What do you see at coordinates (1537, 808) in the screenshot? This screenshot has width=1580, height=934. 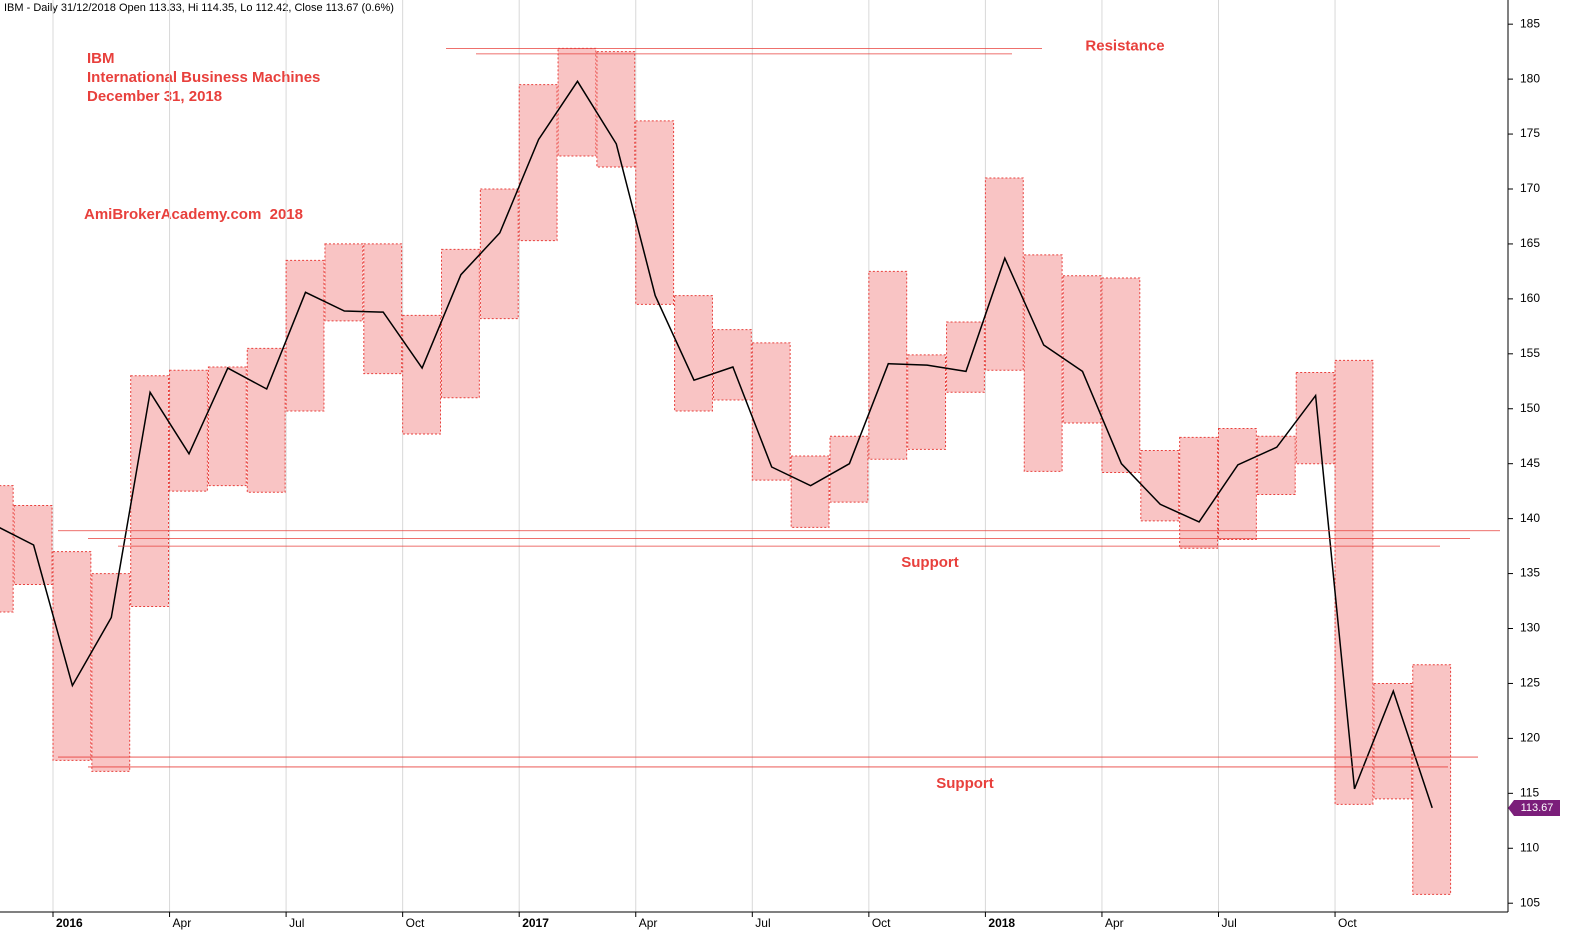 I see `last-price-label: 113.67` at bounding box center [1537, 808].